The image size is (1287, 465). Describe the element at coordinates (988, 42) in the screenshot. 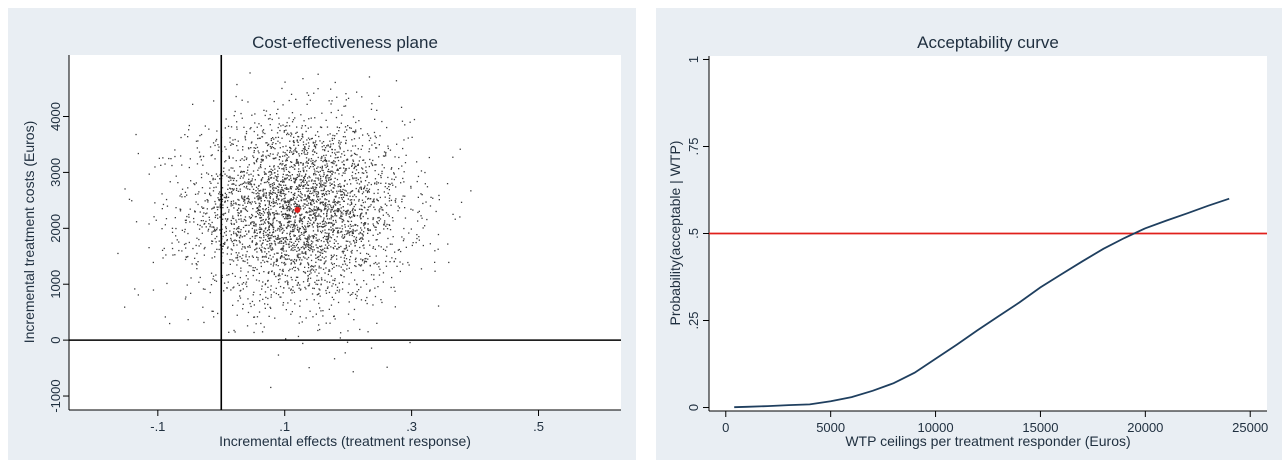

I see `acceptability-title: Acceptability curve` at that location.